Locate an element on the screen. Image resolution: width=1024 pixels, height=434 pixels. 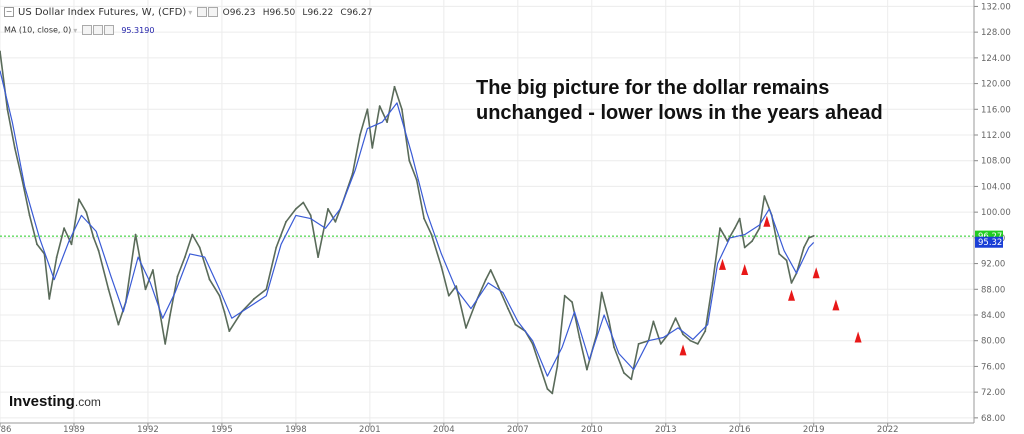
close-icon is located at coordinates (108, 30).